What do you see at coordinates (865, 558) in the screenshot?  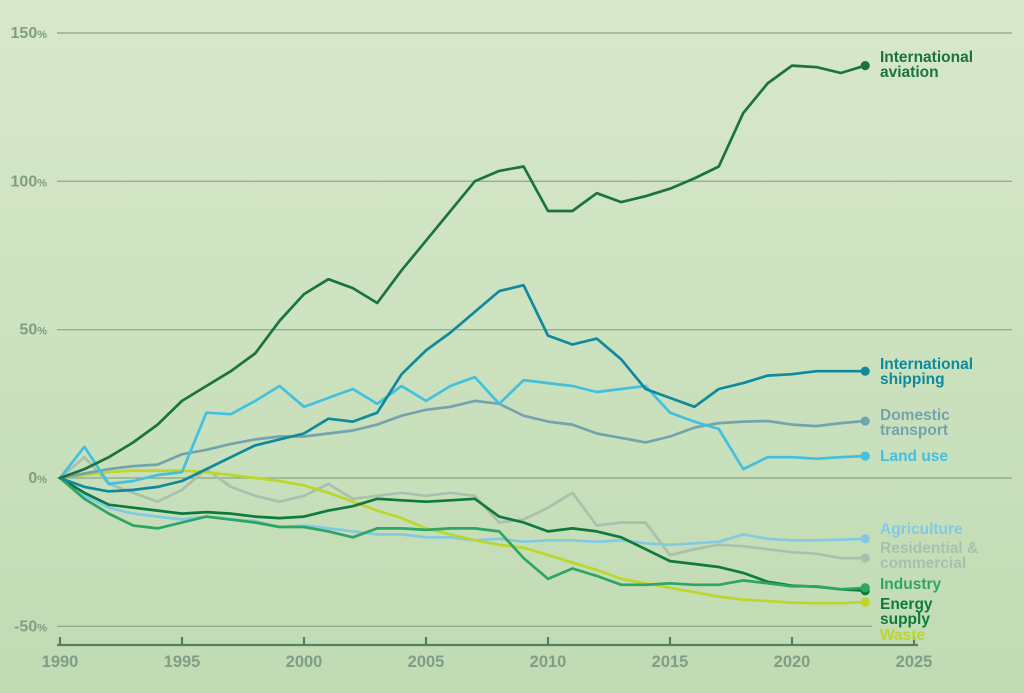 I see `series-endpoint-dot-residential-commercial` at bounding box center [865, 558].